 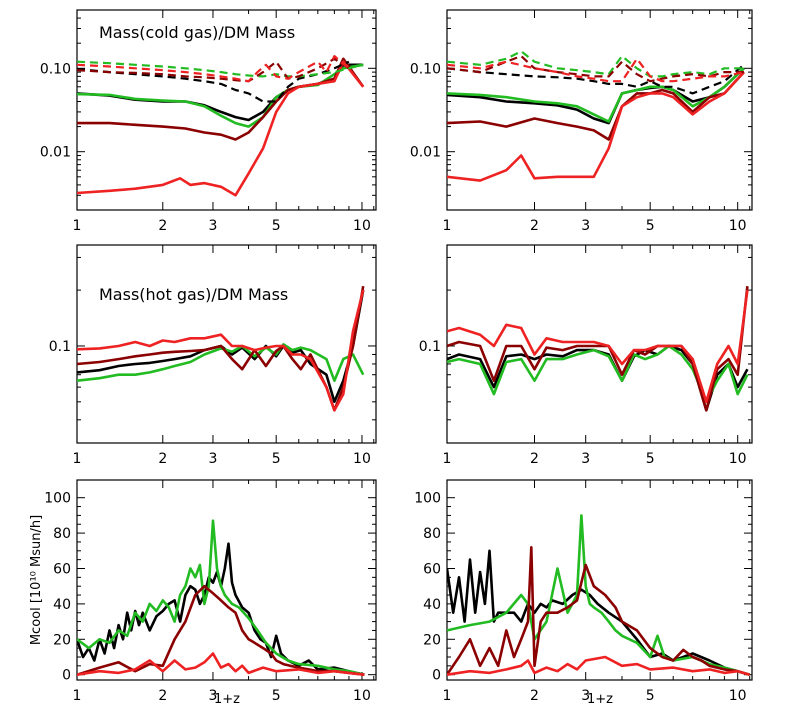 I want to click on panel-middle-right: 1 2 3 5 10 0.1, so click(x=586, y=355).